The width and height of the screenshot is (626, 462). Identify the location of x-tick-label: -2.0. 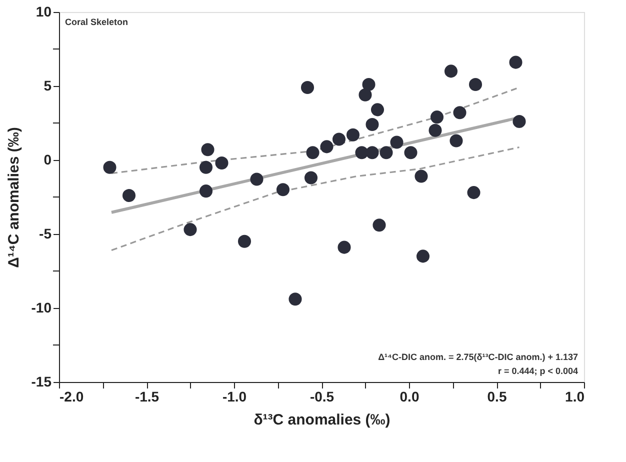
(72, 396).